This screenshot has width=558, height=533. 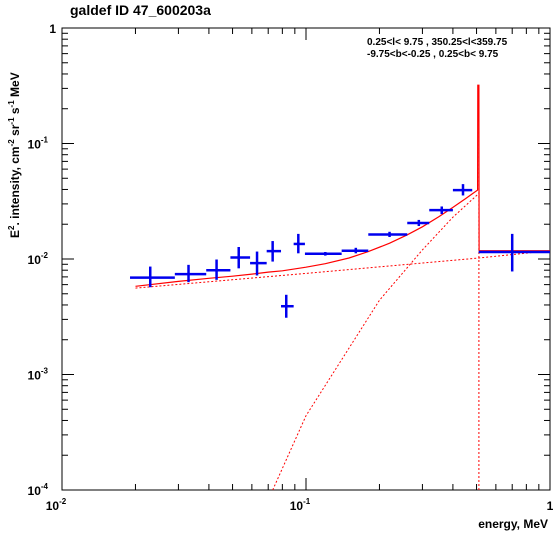 I want to click on x-tick-label: 10⁻², so click(x=56, y=505).